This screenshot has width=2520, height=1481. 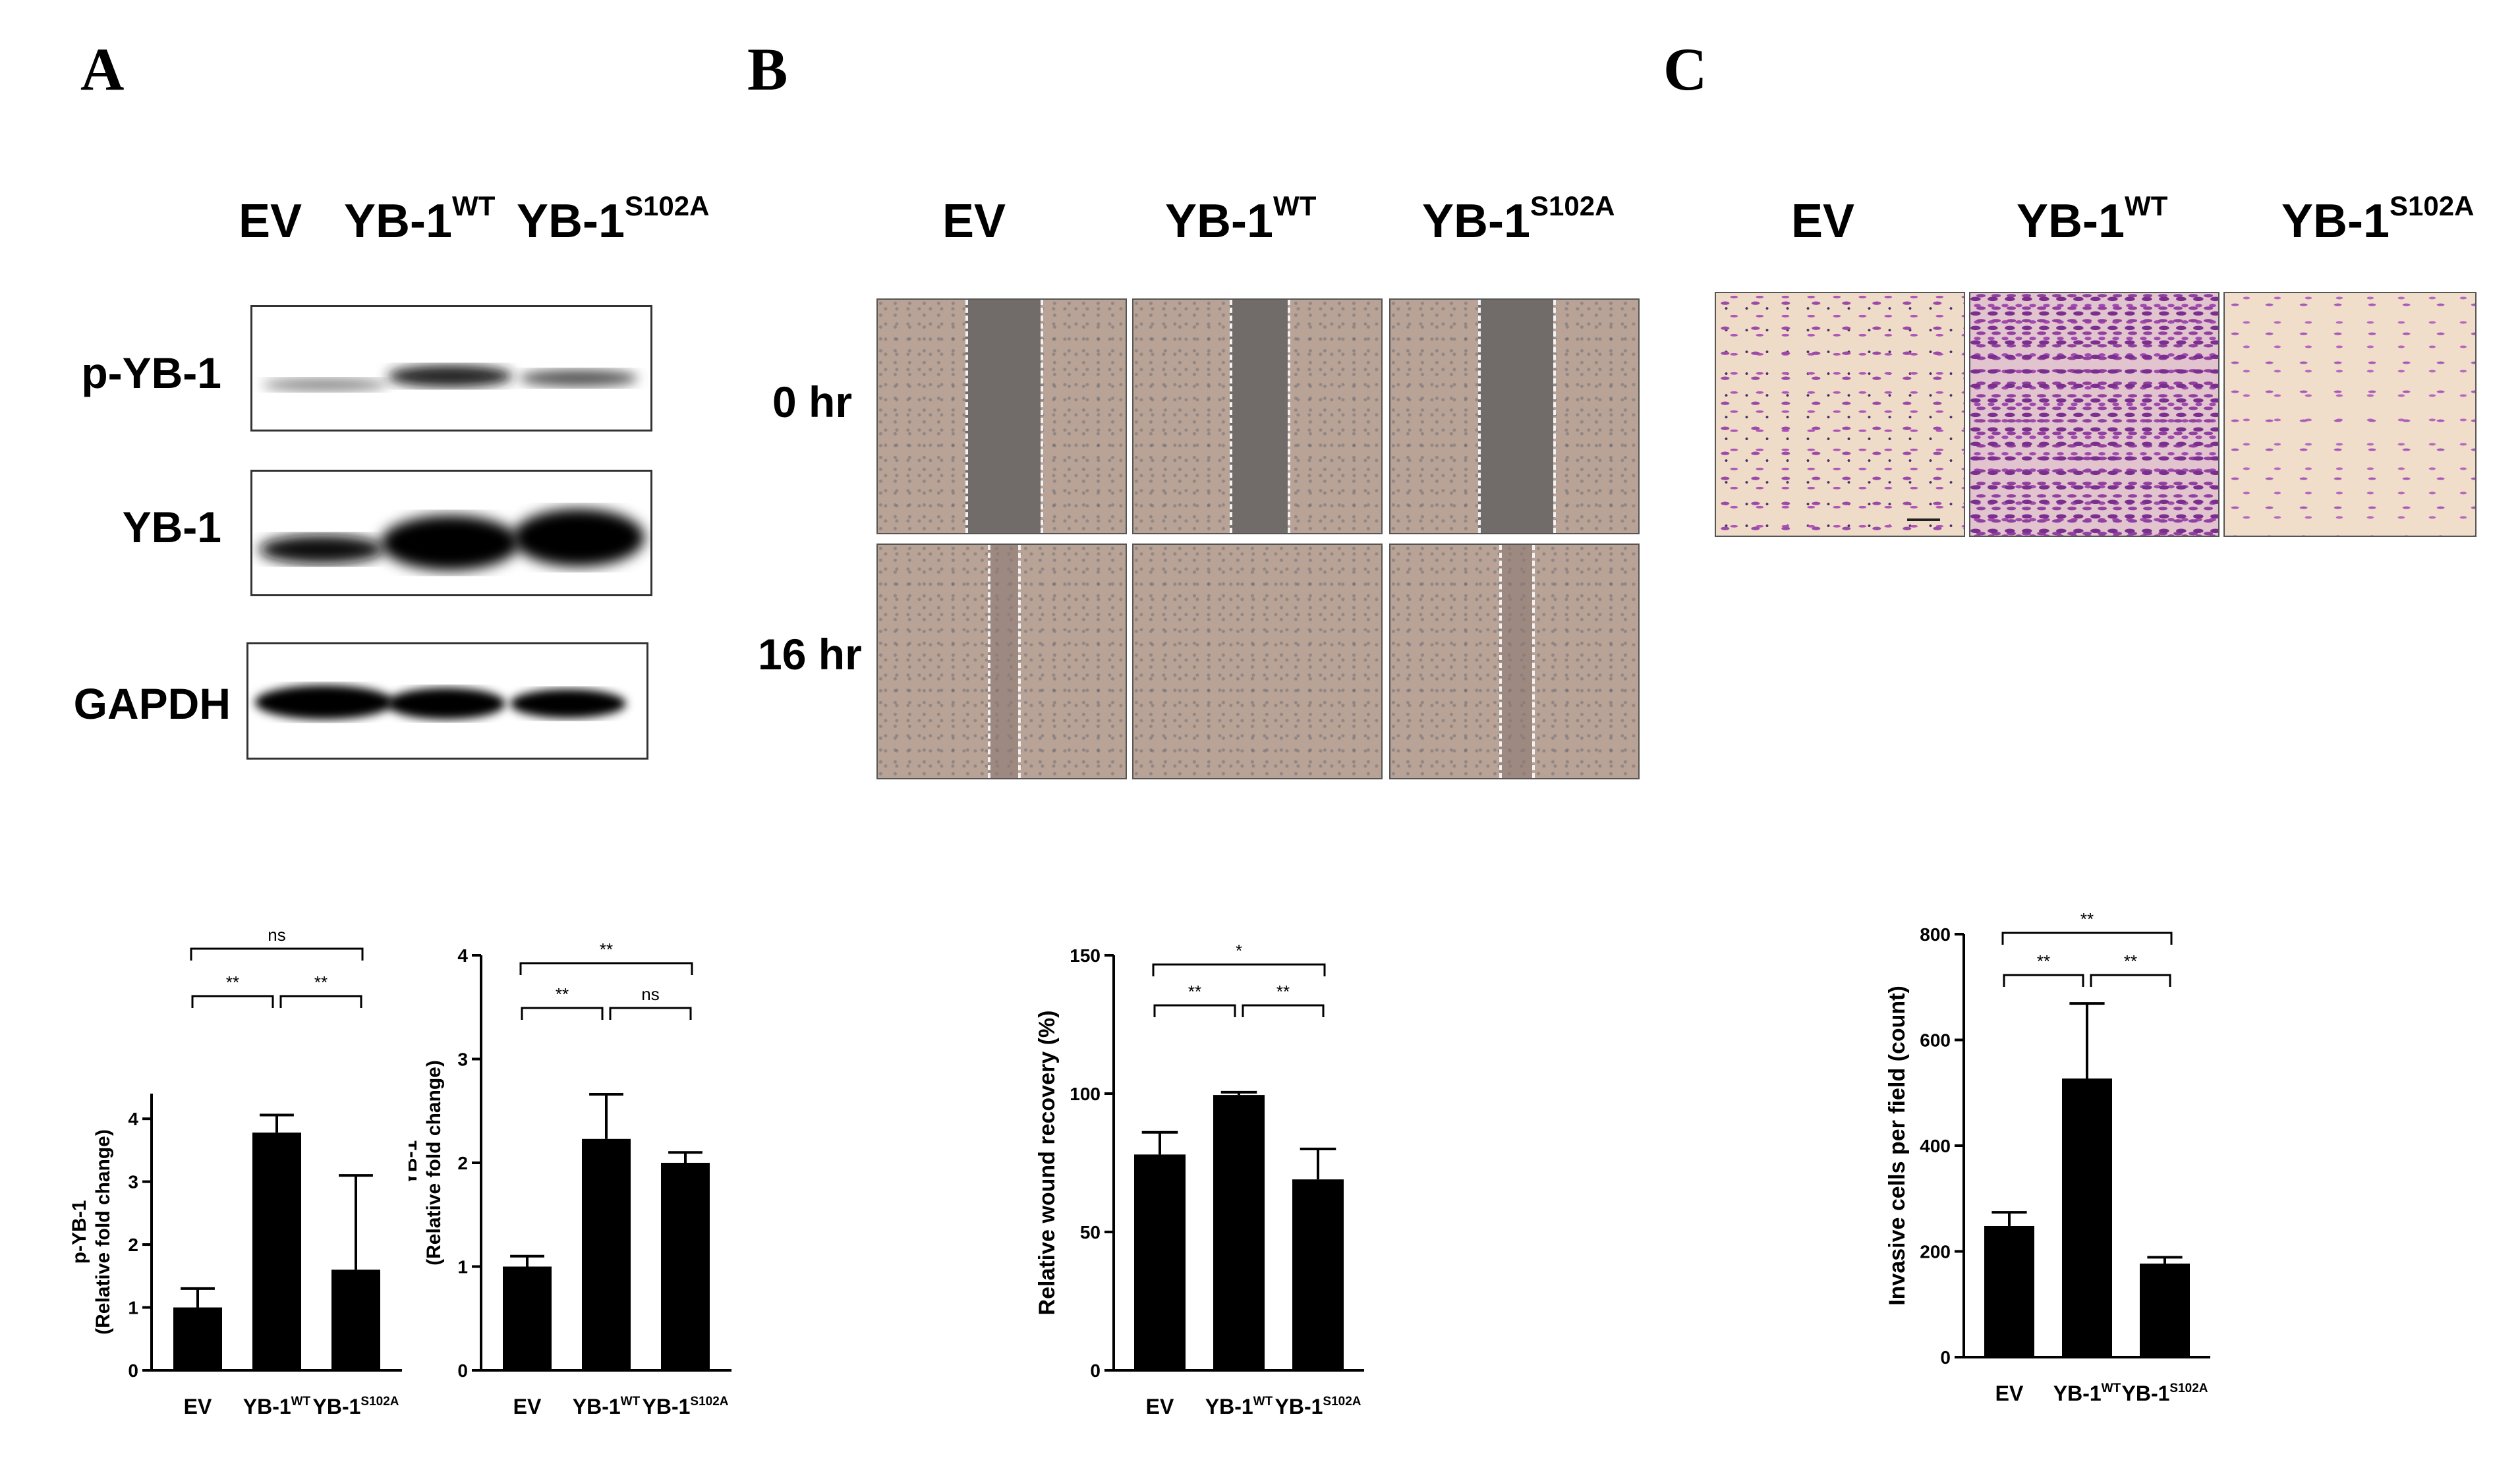 What do you see at coordinates (1935, 934) in the screenshot?
I see `y-tick-label: 800` at bounding box center [1935, 934].